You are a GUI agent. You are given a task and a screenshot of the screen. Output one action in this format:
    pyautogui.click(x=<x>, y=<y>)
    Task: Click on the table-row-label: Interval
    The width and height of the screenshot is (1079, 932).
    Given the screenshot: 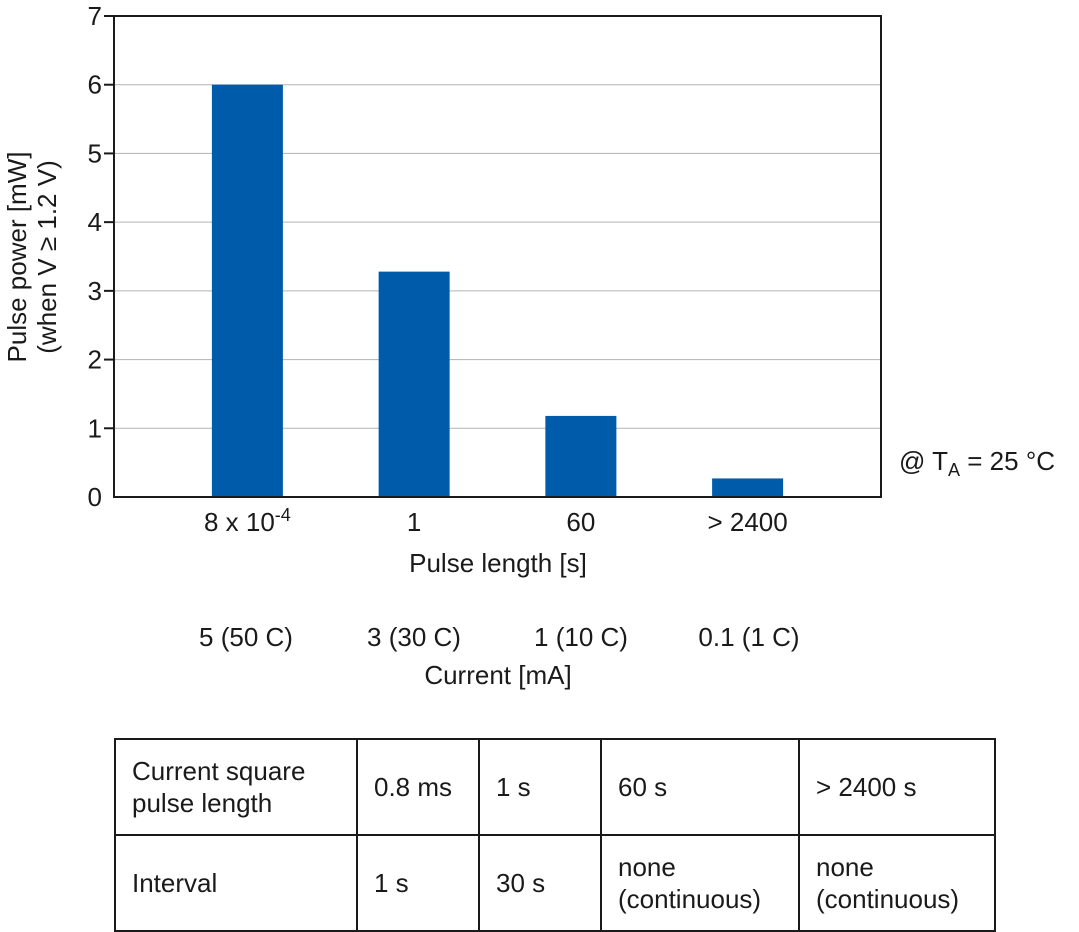 What is the action you would take?
    pyautogui.click(x=236, y=883)
    